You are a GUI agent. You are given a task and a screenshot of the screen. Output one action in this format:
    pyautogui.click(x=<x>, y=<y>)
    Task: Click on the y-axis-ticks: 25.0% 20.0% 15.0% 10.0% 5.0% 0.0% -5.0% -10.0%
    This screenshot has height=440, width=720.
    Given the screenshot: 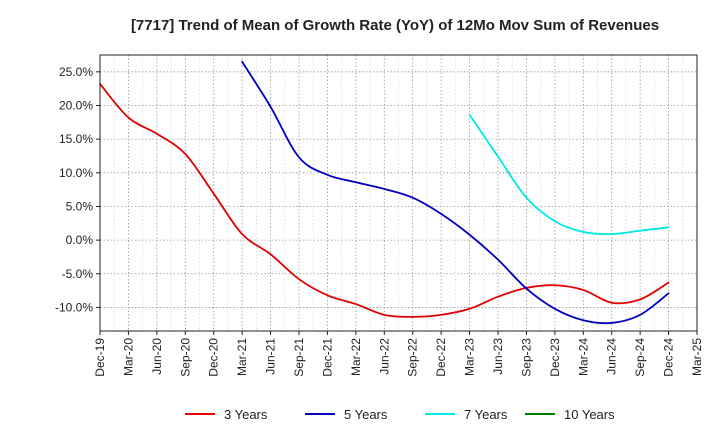 What is the action you would take?
    pyautogui.click(x=77, y=189)
    